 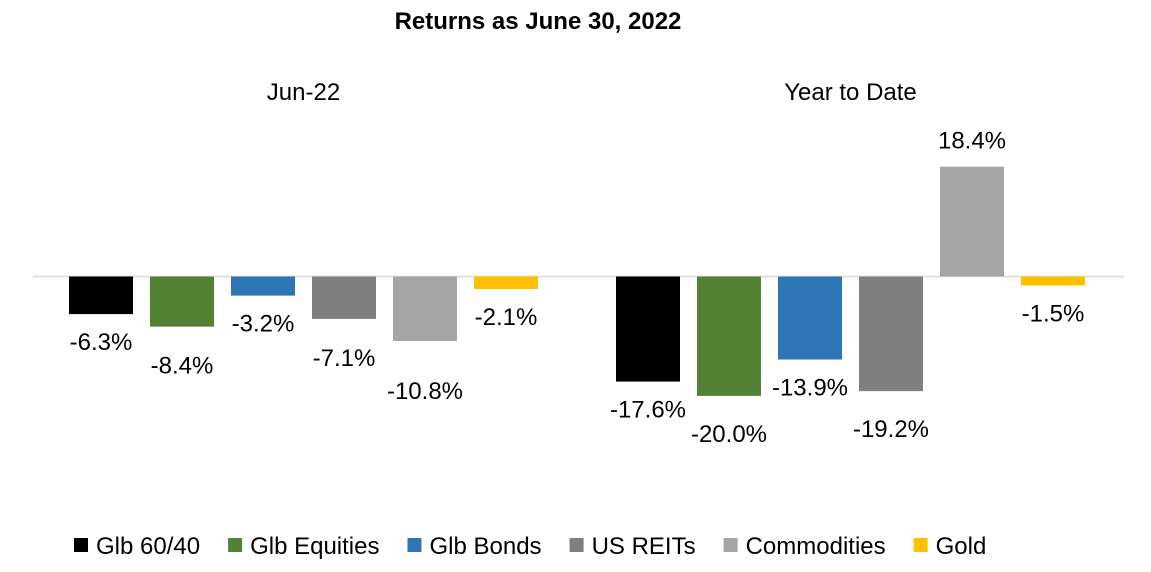 I want to click on data-label-commodities-jun-22: -10.8%, so click(x=425, y=391).